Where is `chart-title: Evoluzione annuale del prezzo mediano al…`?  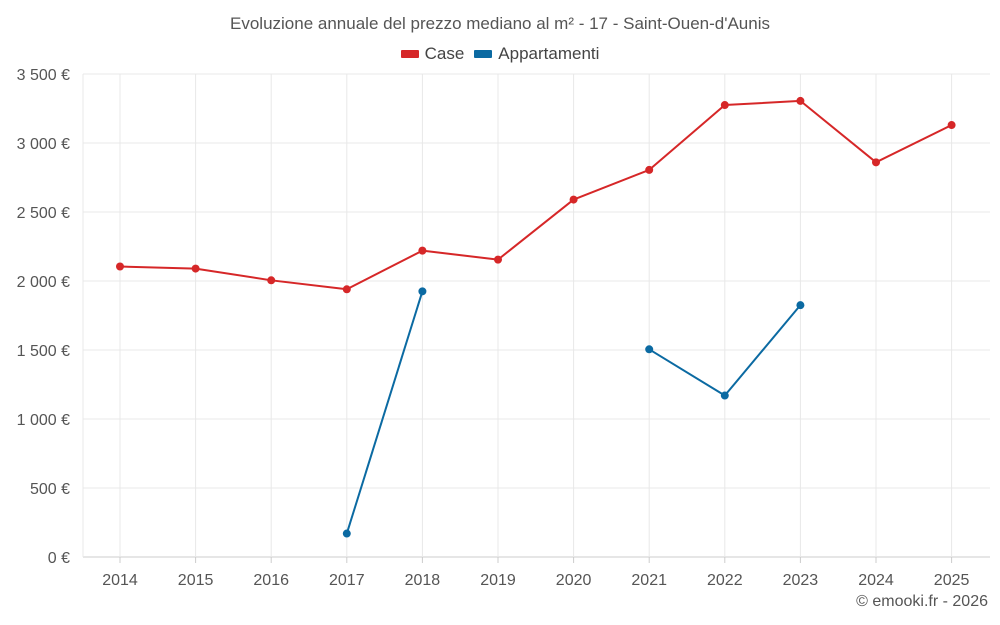
chart-title: Evoluzione annuale del prezzo mediano al… is located at coordinates (500, 23).